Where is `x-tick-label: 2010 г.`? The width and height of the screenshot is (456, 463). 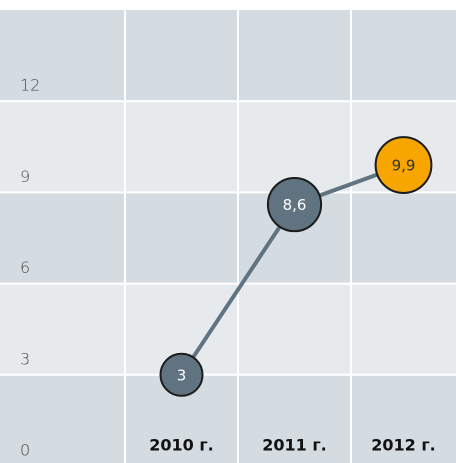 x-tick-label: 2010 г. is located at coordinates (181, 445).